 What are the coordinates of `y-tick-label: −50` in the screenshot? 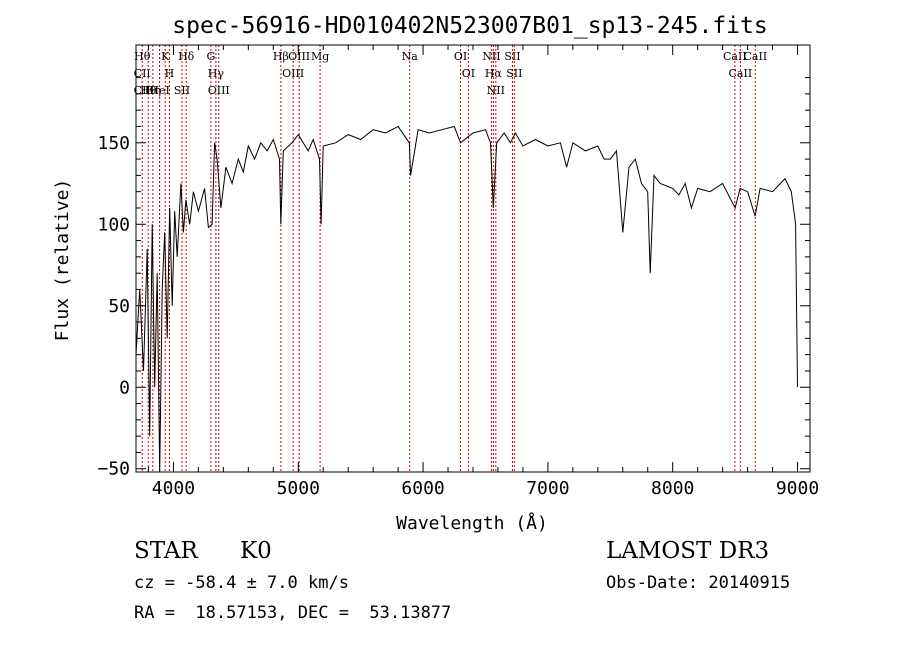 It's located at (113, 469).